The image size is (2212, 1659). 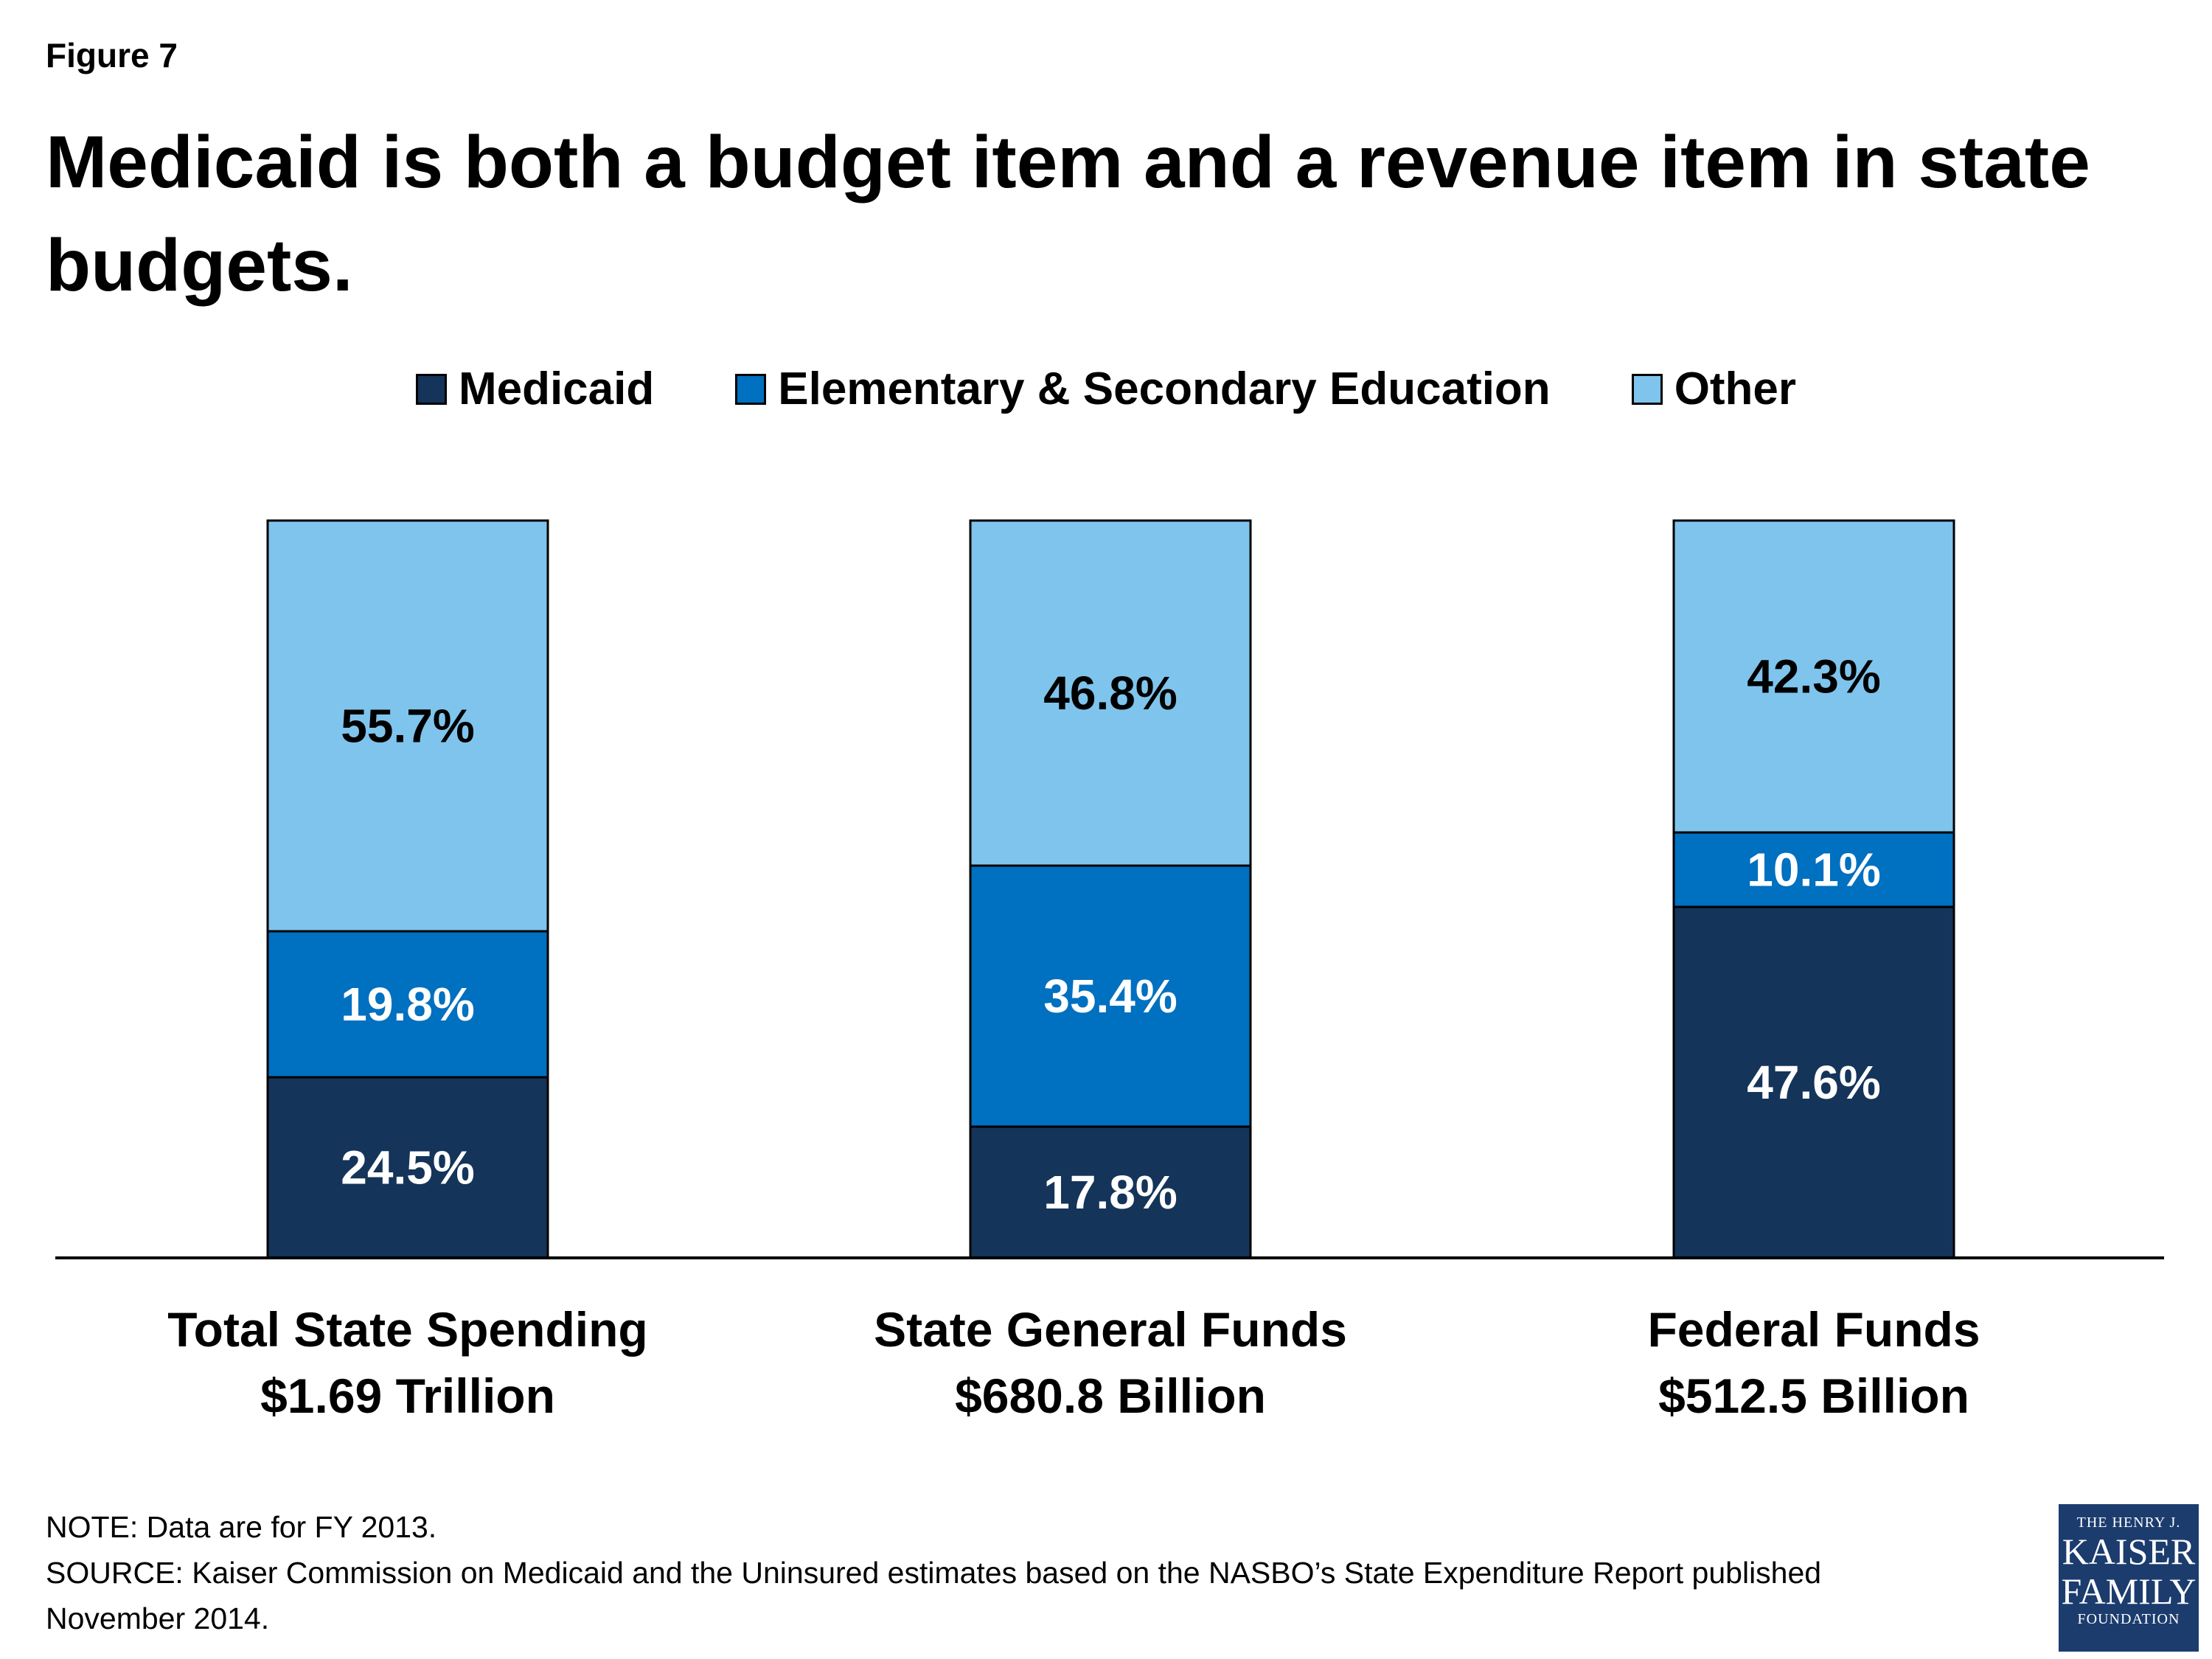 I want to click on legend-label-other: Other, so click(x=1735, y=389).